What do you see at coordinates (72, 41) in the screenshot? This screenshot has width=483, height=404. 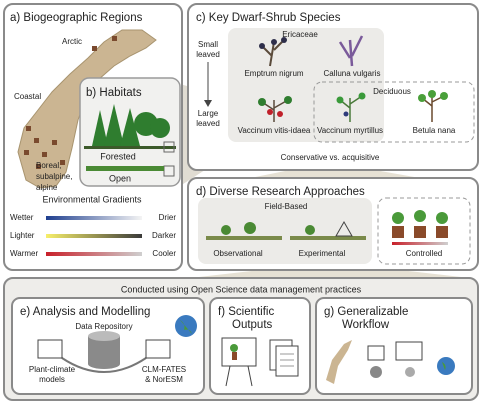 I see `region-label: Arctic` at bounding box center [72, 41].